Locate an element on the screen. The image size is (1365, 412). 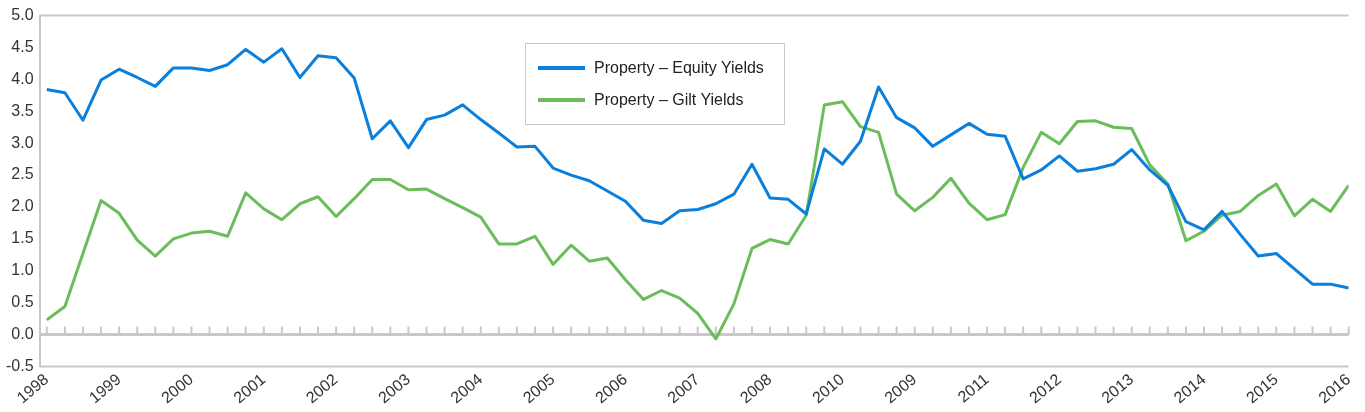
y-tick-label: 4.0 is located at coordinates (22, 78).